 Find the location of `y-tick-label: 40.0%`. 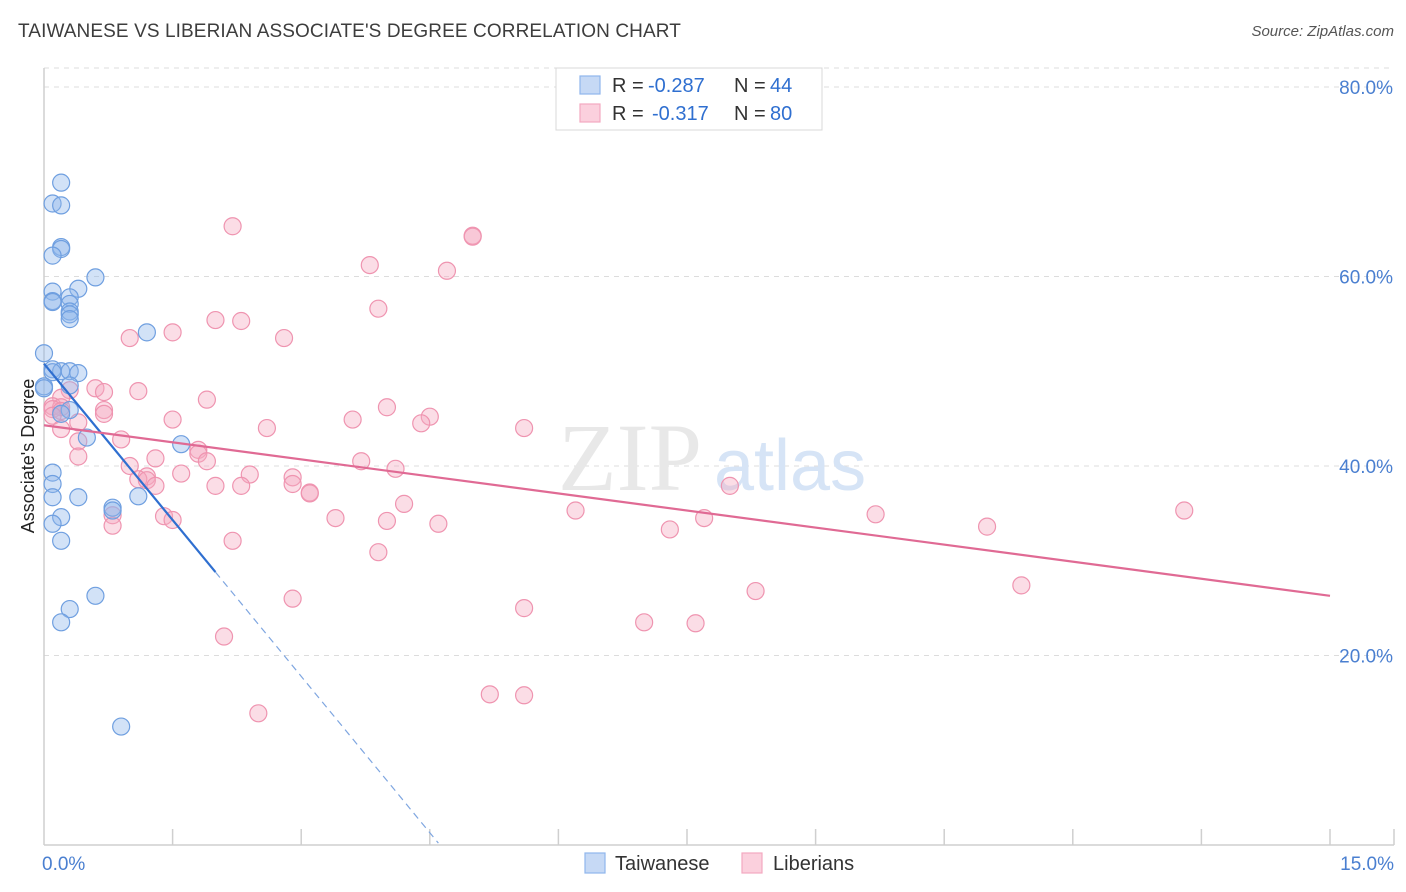

y-tick-label: 40.0% is located at coordinates (1366, 467).